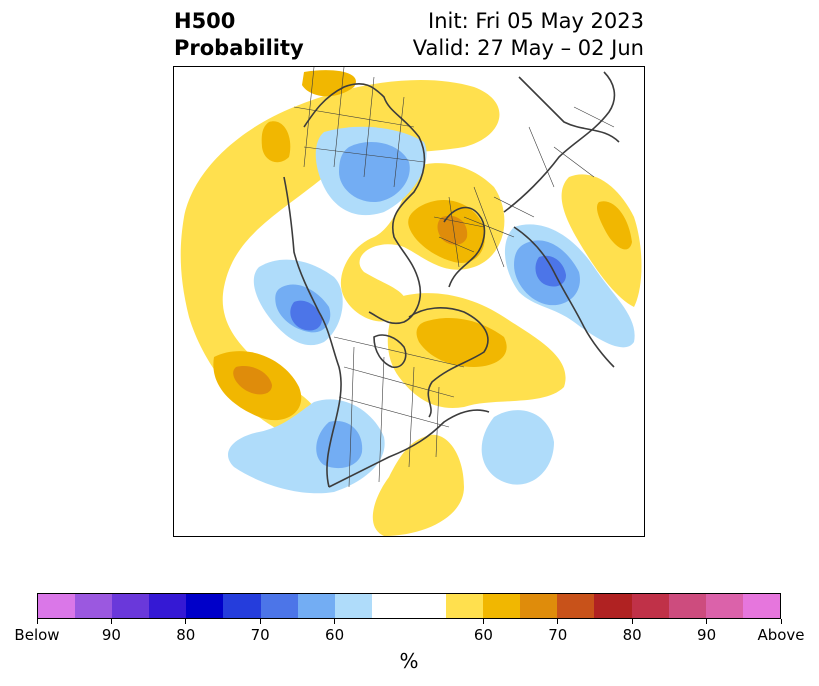 The width and height of the screenshot is (819, 686). What do you see at coordinates (528, 48) in the screenshot?
I see `valid-label: Valid: 27 May – 02 Jun` at bounding box center [528, 48].